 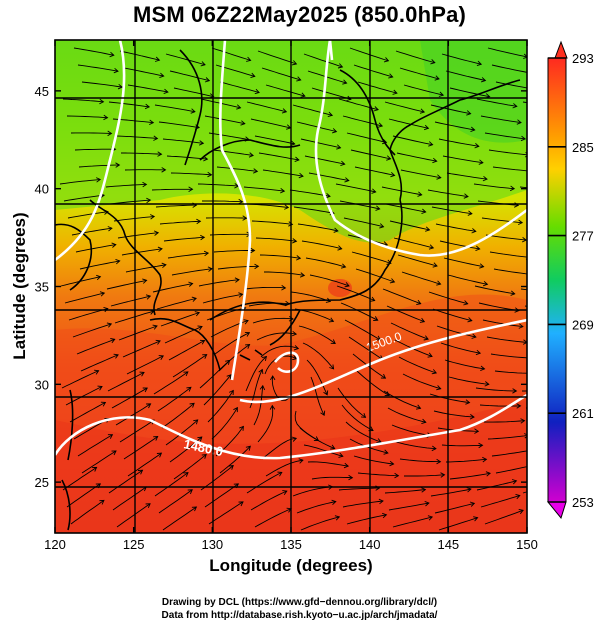 What do you see at coordinates (291, 565) in the screenshot?
I see `x-axis-label: Longitude (degrees)` at bounding box center [291, 565].